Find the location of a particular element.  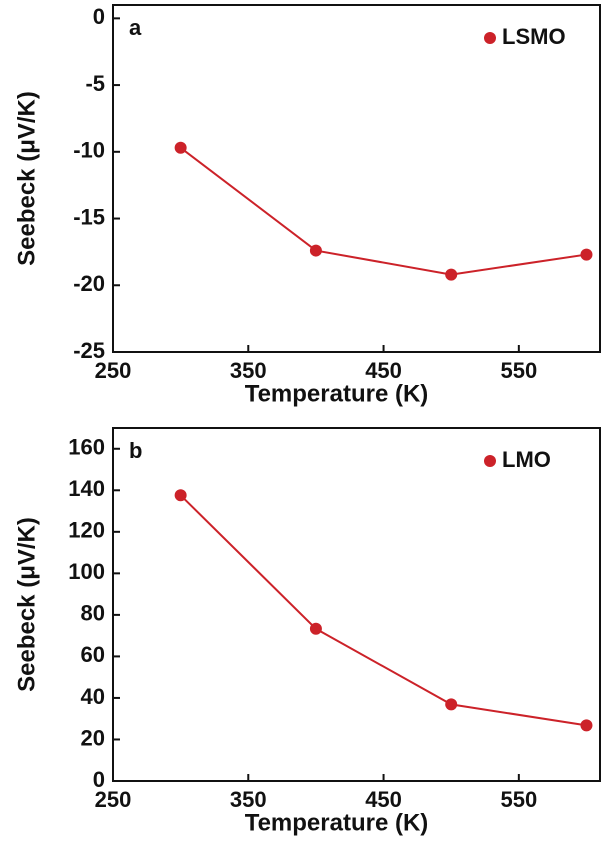

y-tick-label: 160 is located at coordinates (86, 447).